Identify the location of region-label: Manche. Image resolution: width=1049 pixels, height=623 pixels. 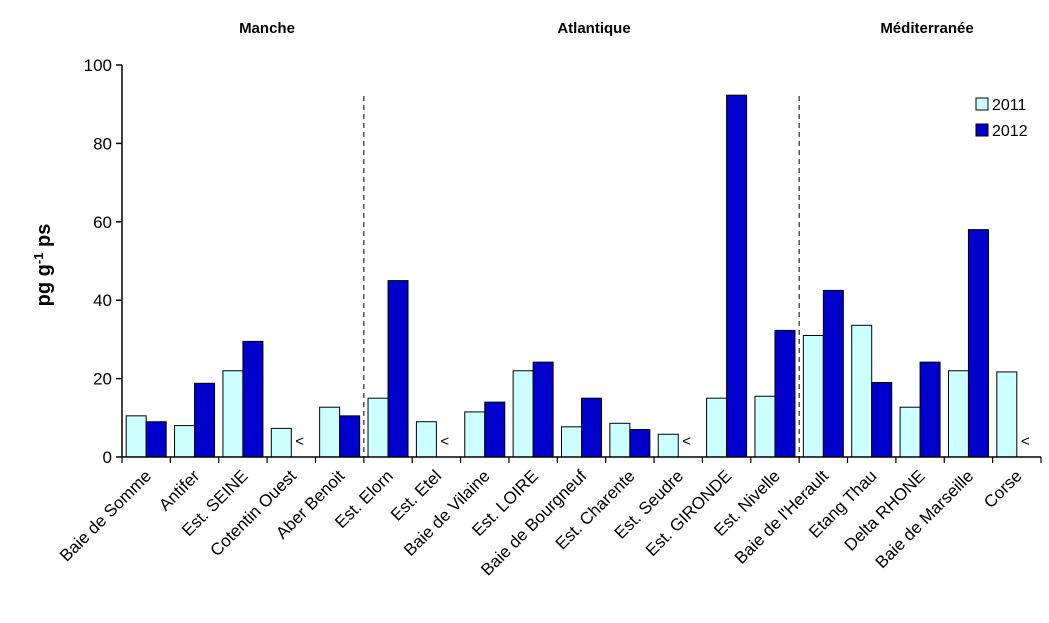
(267, 28).